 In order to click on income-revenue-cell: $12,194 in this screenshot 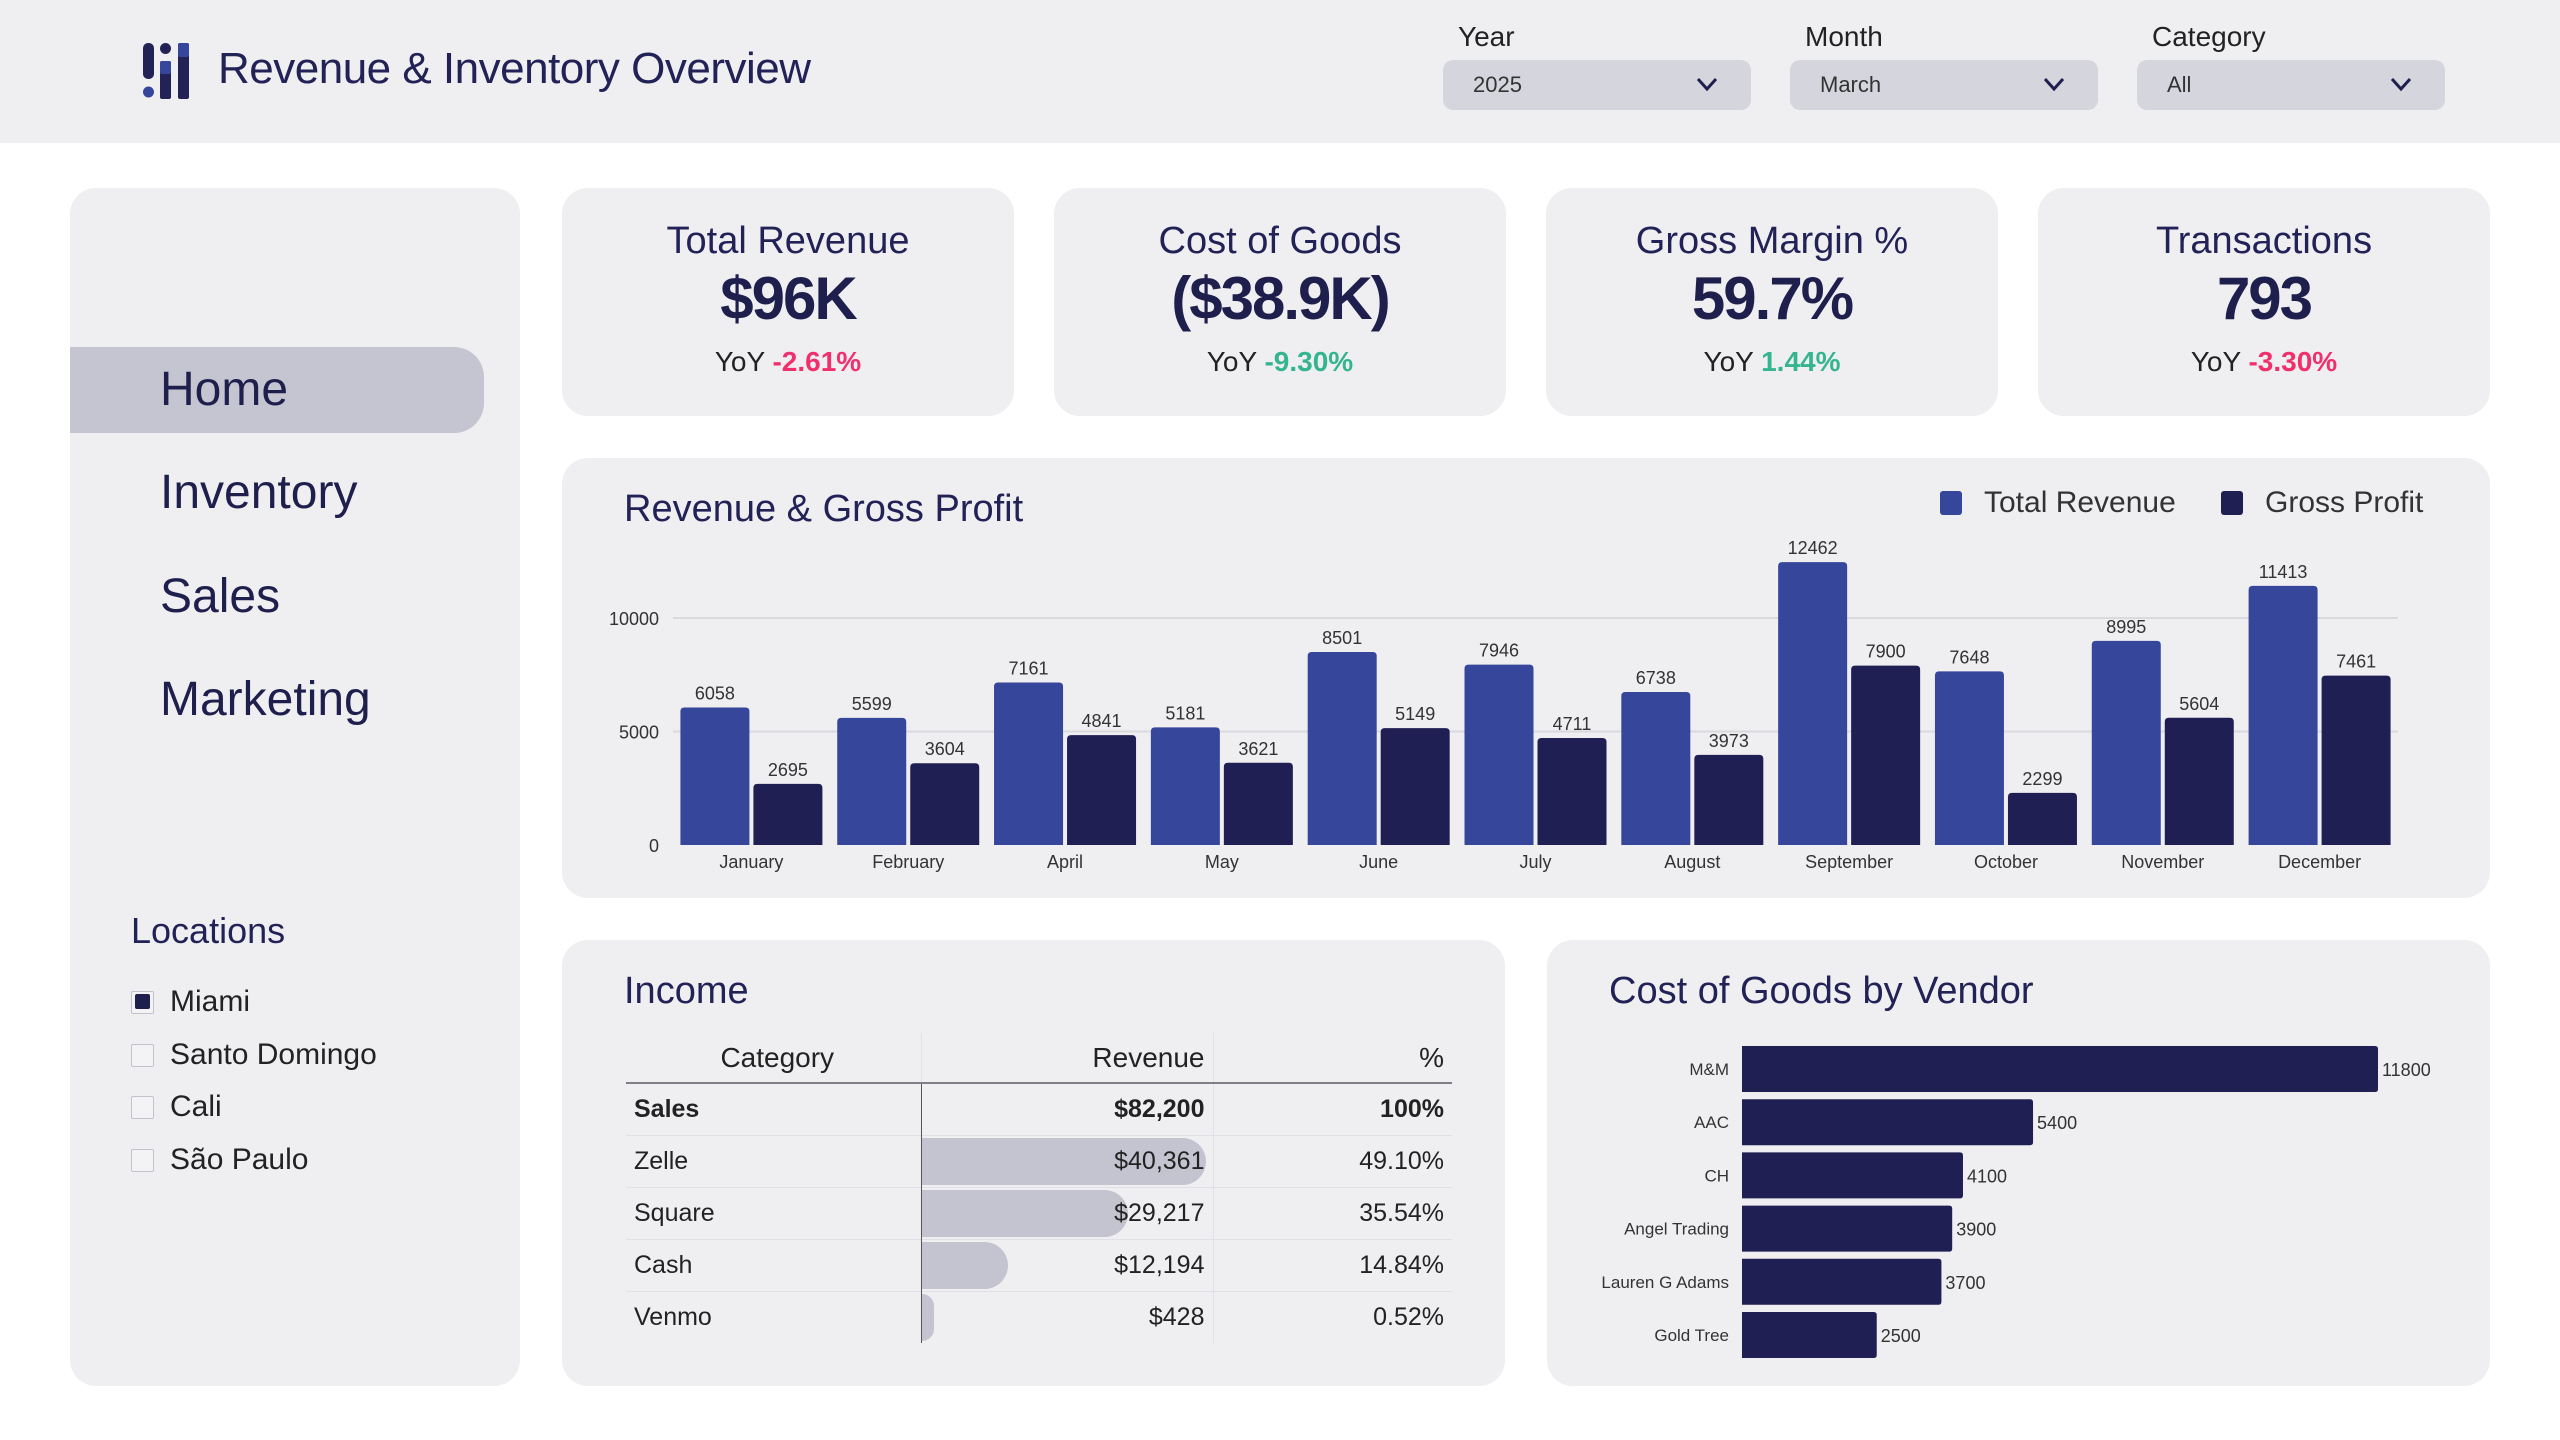, I will do `click(1066, 1264)`.